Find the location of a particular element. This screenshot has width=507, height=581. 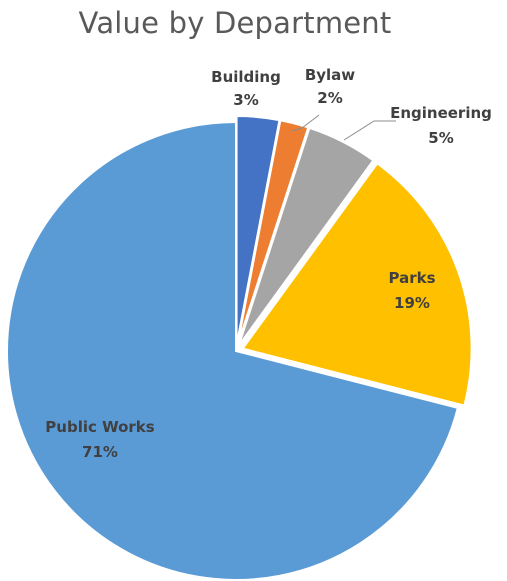

leader-line-bylaw is located at coordinates (305, 123).